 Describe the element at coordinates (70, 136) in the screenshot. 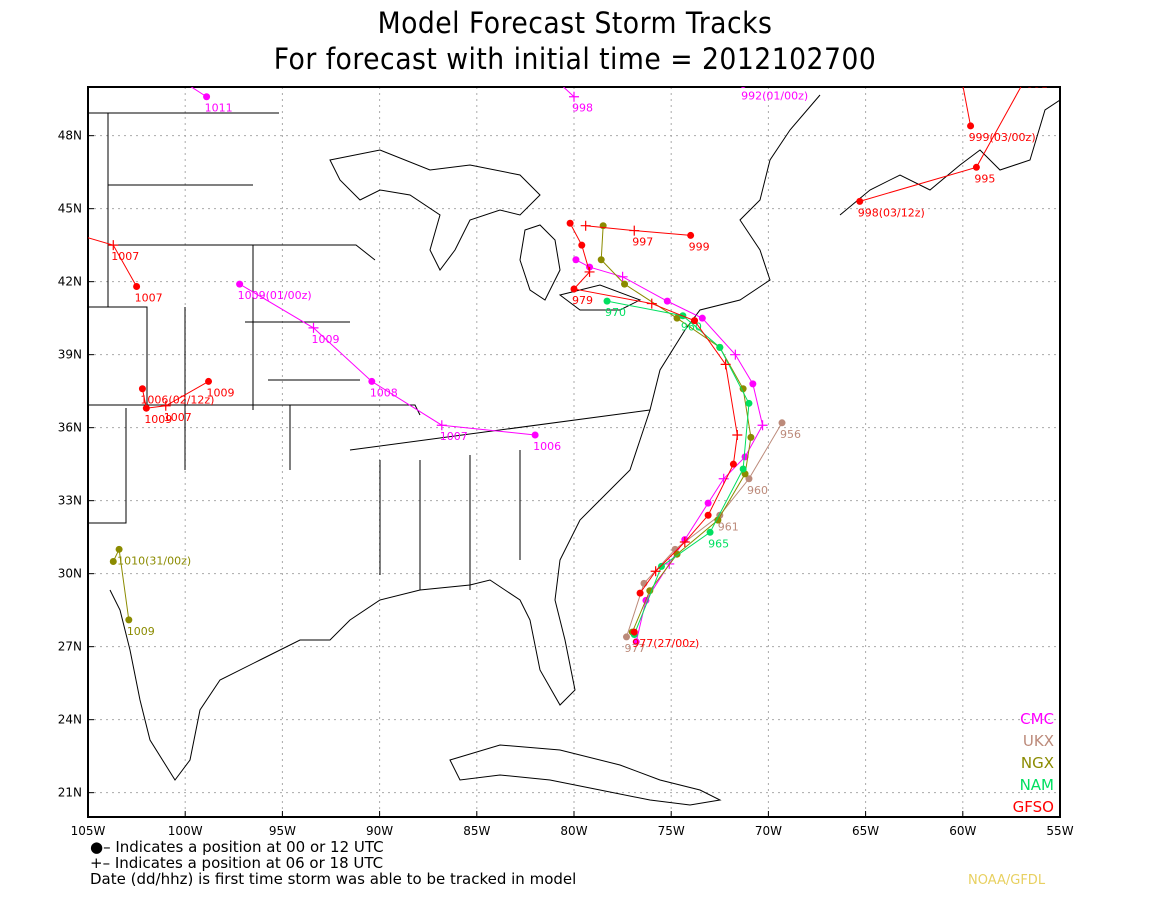

I see `lat-tick-label: 48N` at that location.